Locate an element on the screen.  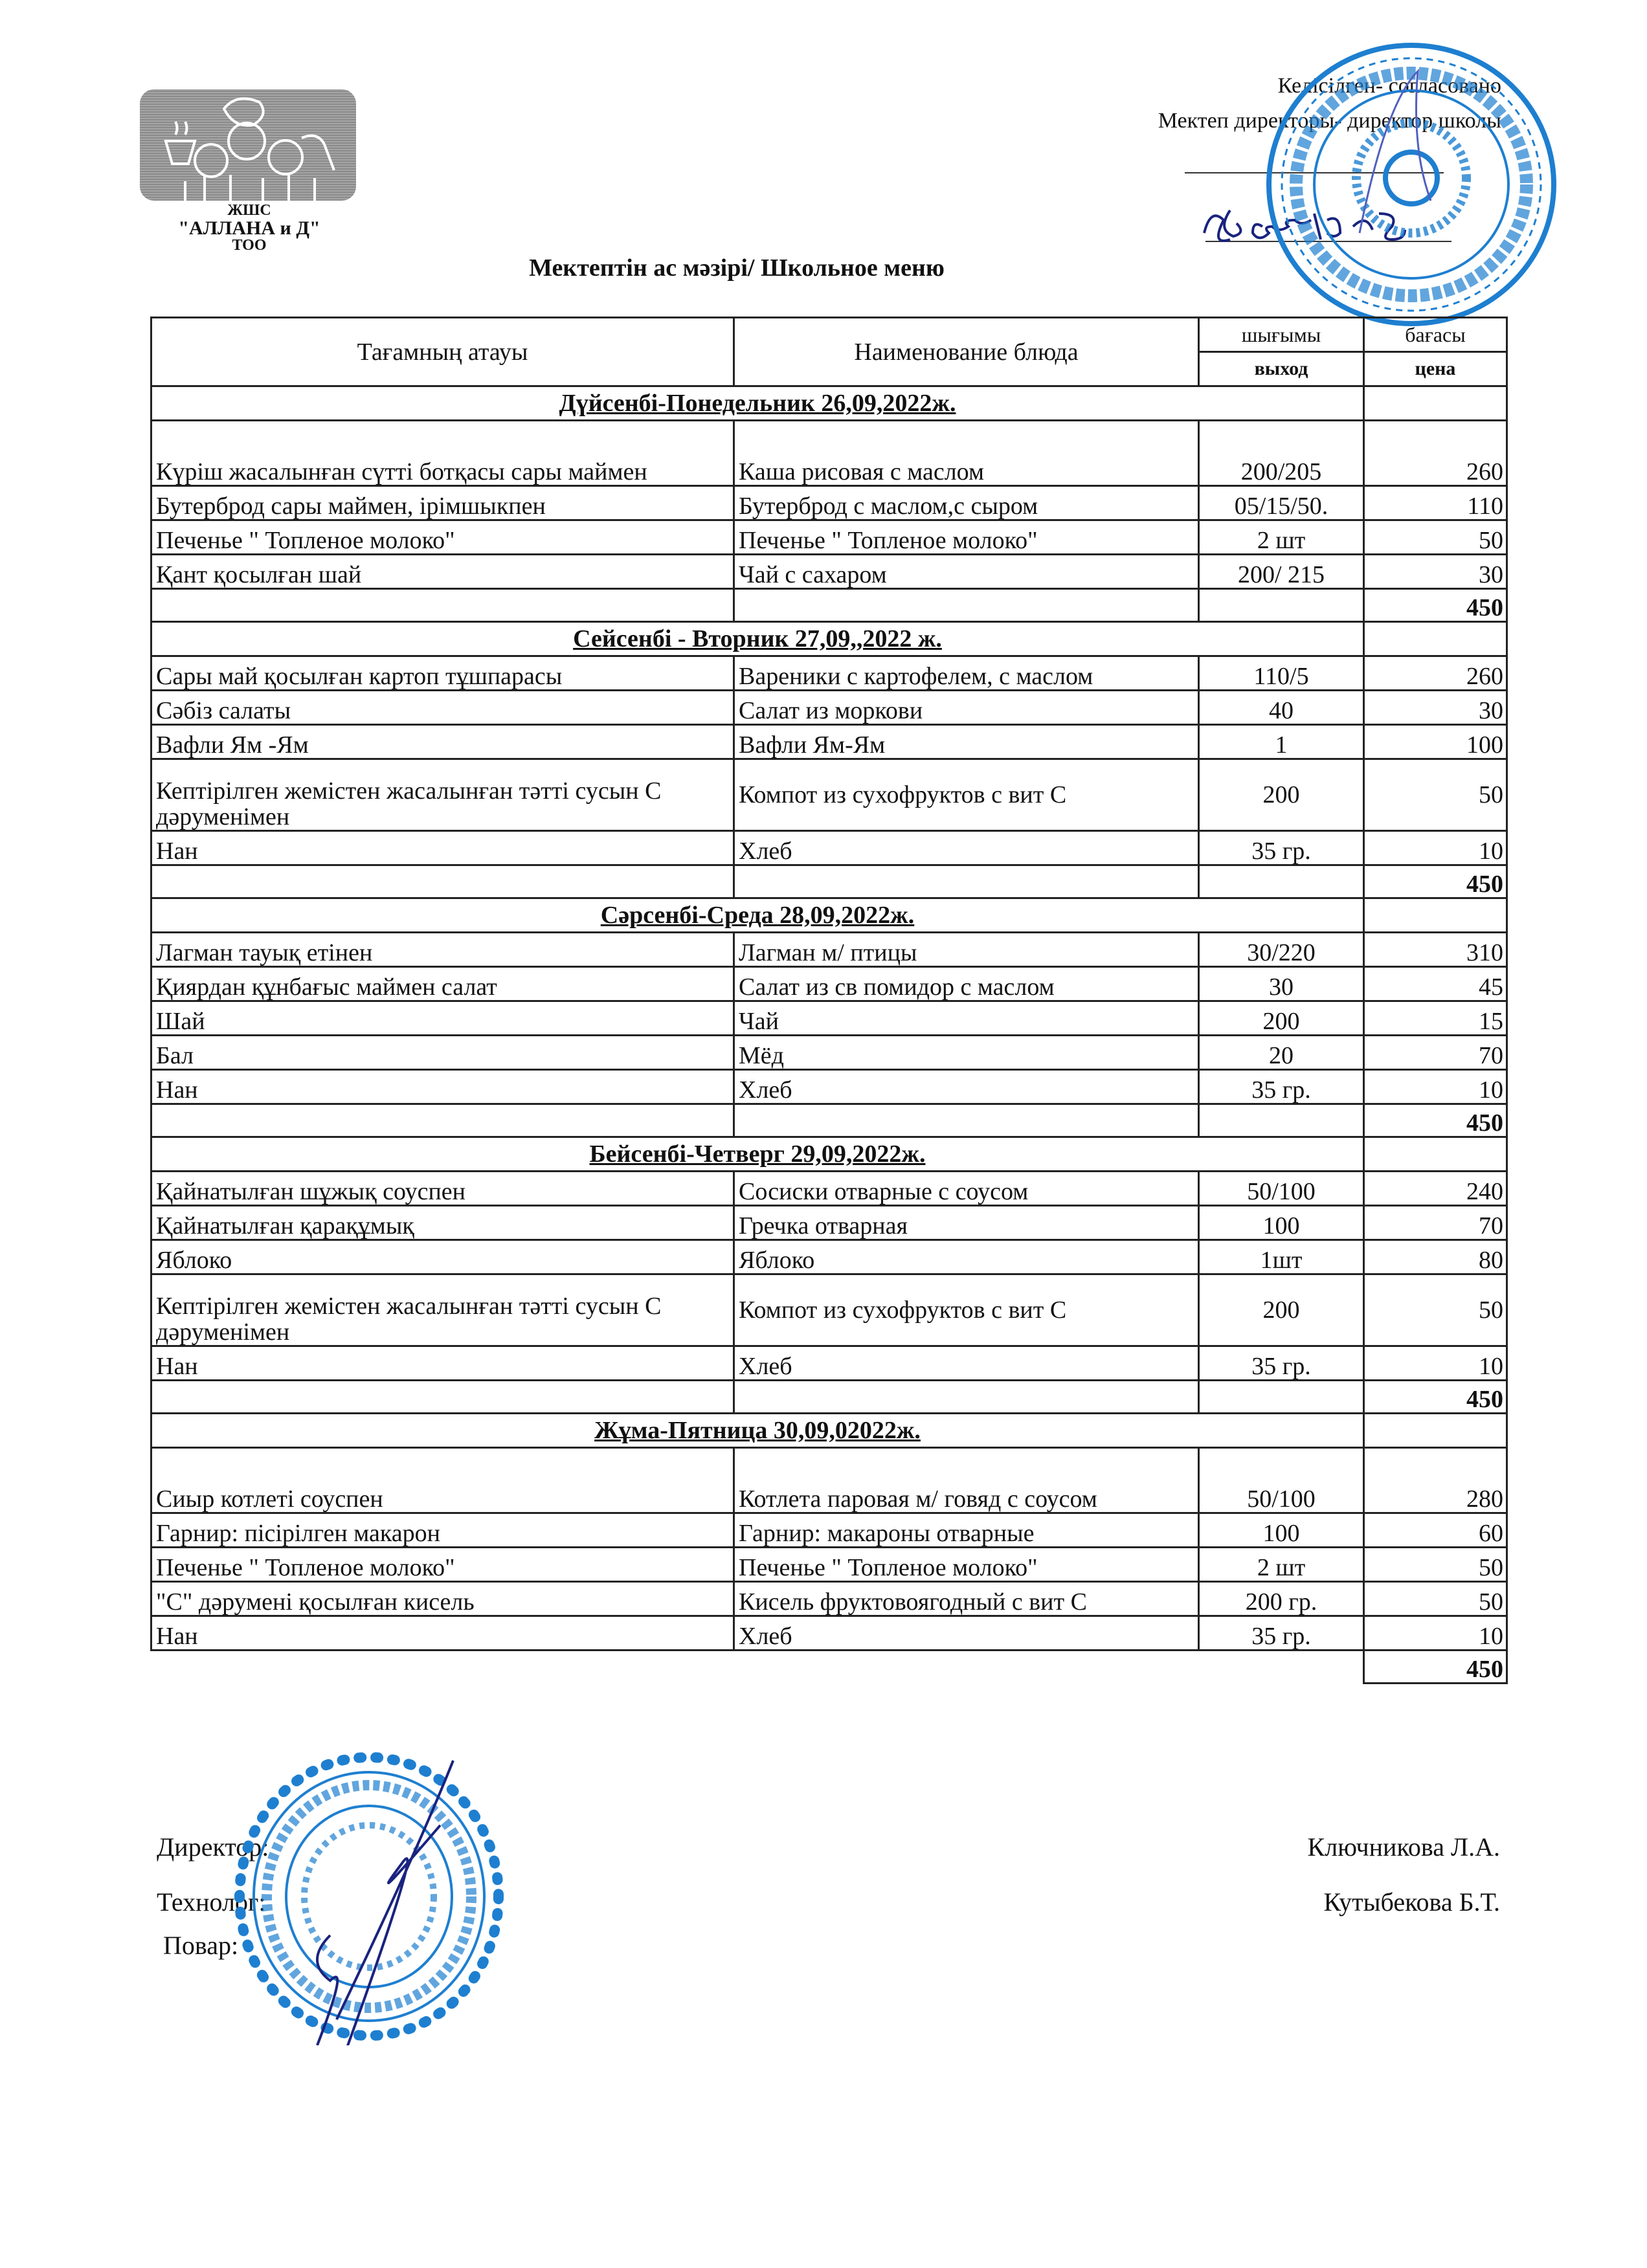
header-output-kz: шығымы is located at coordinates (1281, 335).